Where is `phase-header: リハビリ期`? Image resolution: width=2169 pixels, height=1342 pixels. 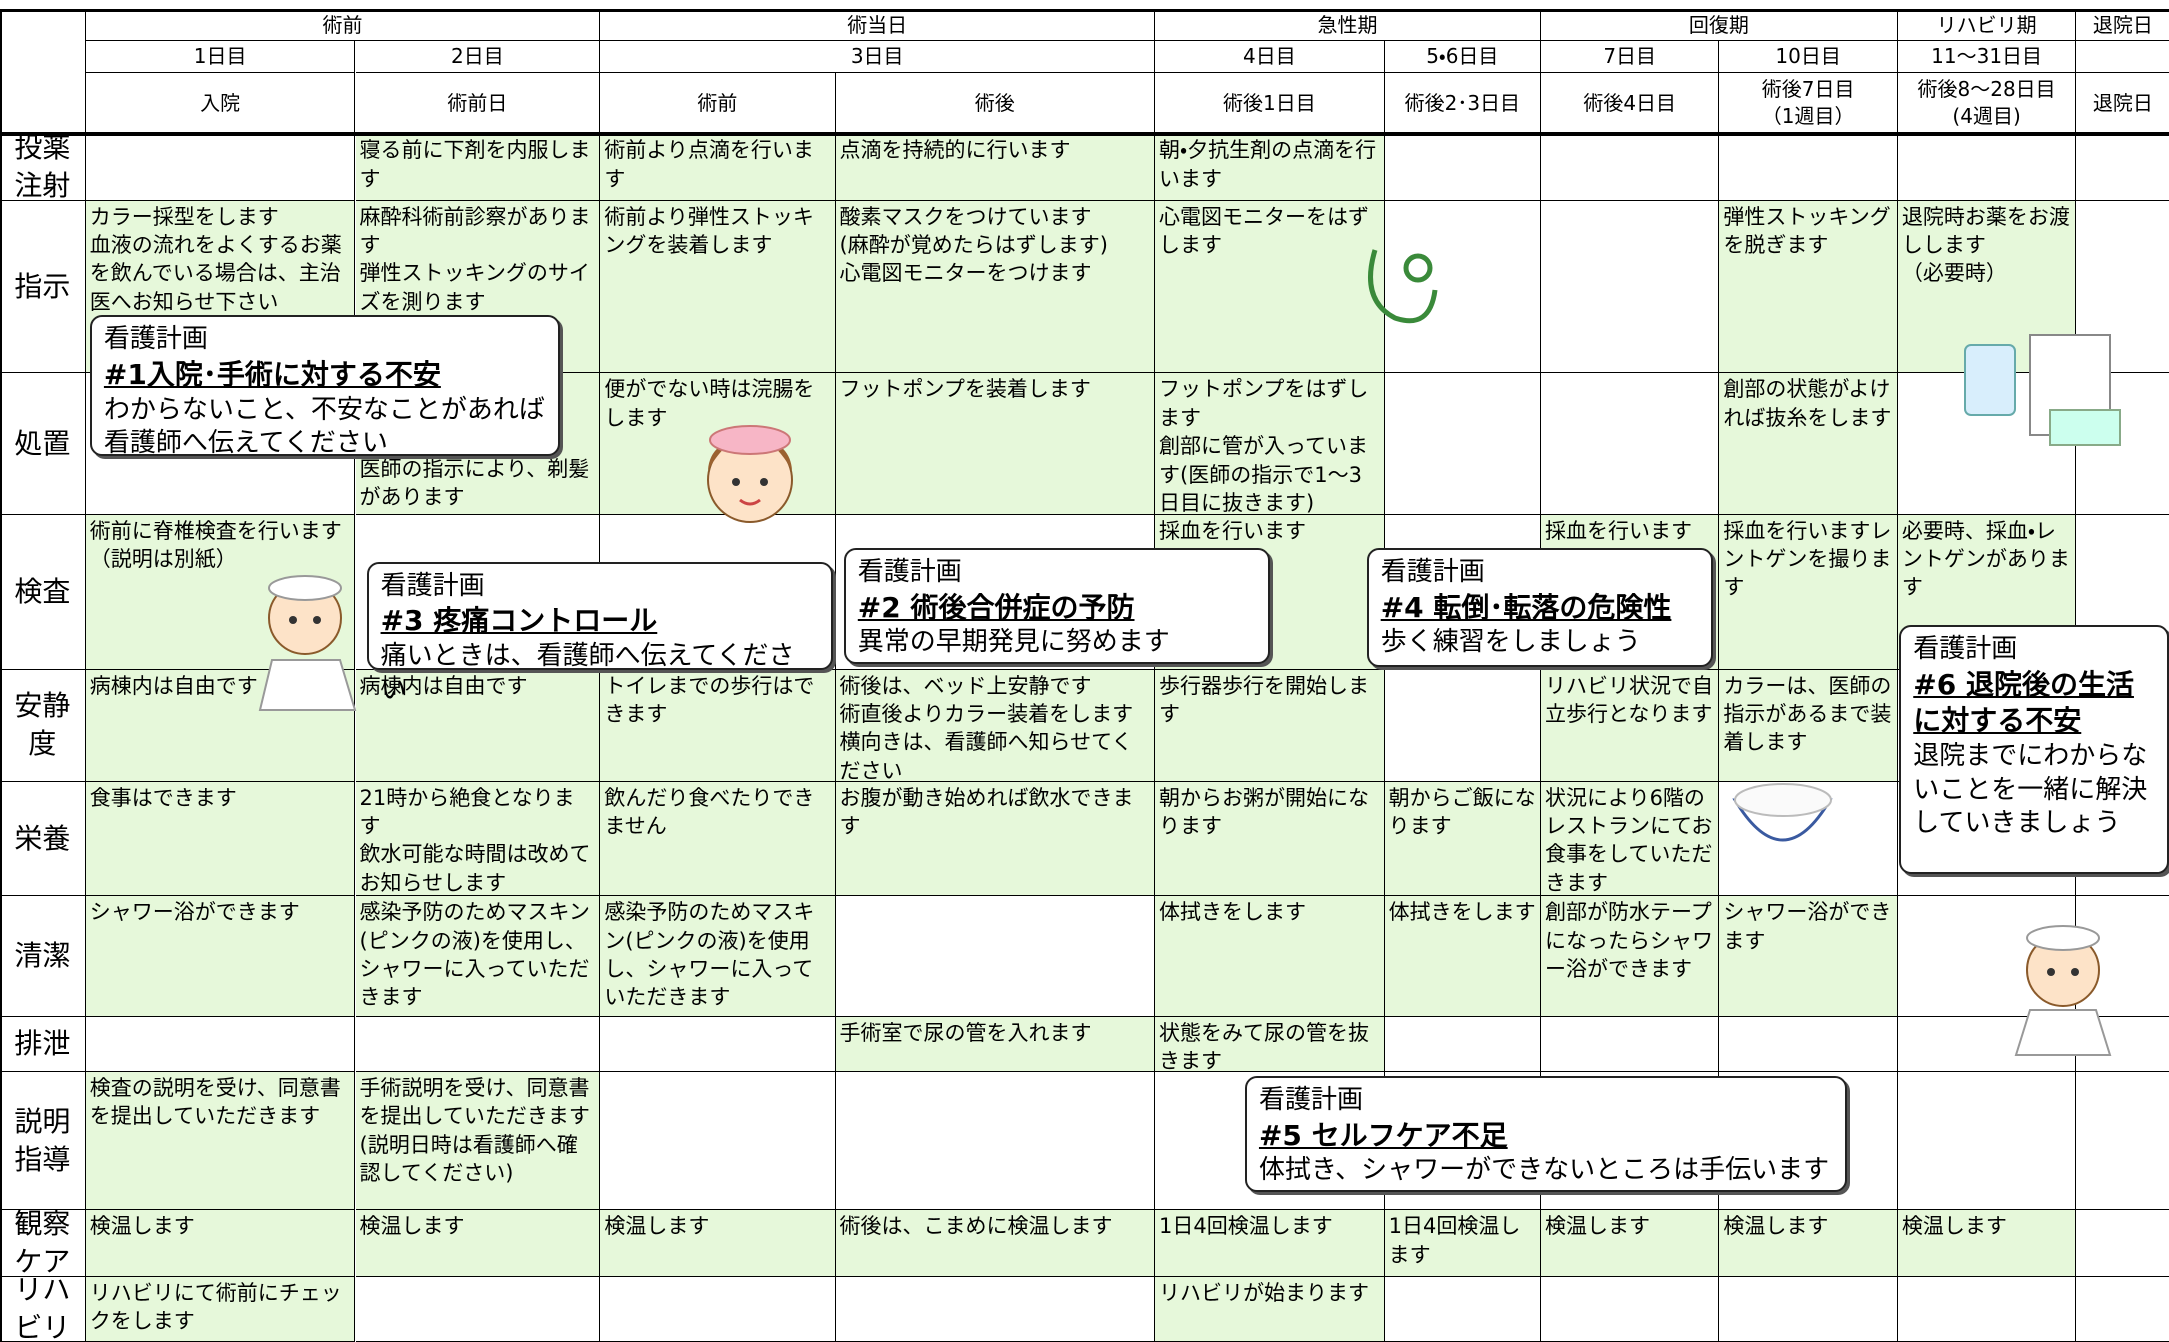 phase-header: リハビリ期 is located at coordinates (1987, 26).